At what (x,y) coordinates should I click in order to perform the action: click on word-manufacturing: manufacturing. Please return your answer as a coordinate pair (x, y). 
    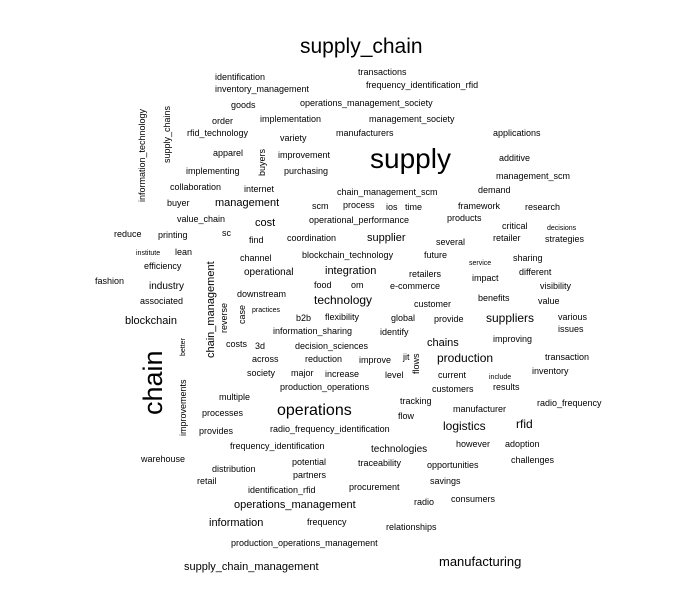
    Looking at the image, I should click on (480, 561).